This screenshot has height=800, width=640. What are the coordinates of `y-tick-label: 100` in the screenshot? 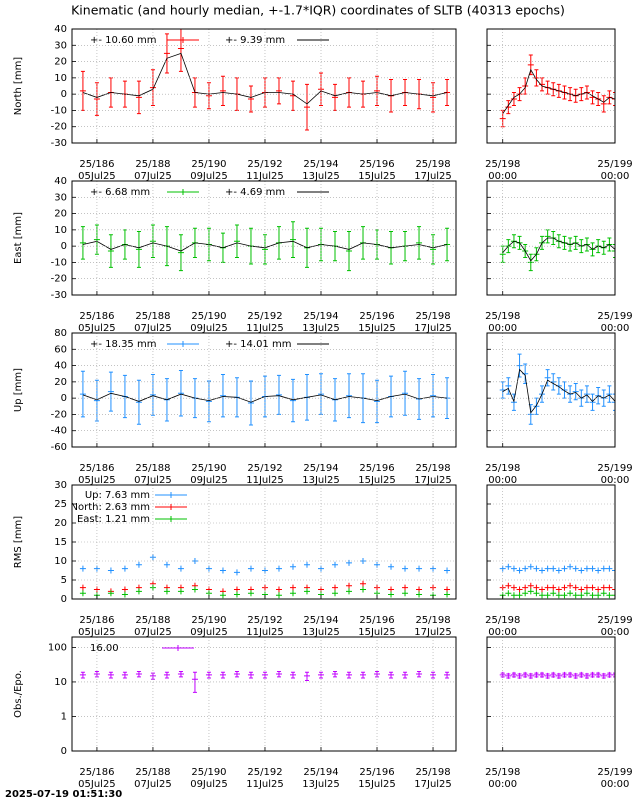 It's located at (57, 647).